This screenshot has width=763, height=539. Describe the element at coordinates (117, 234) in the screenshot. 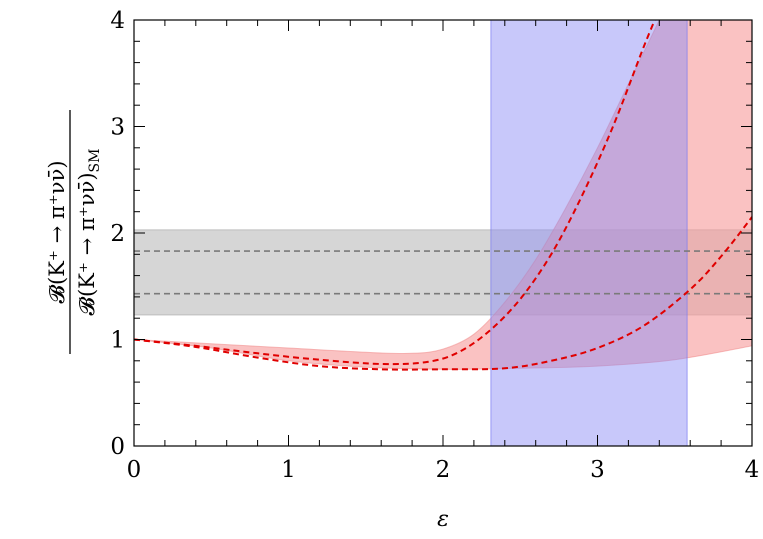

I see `y-tick-label-2: 2` at that location.